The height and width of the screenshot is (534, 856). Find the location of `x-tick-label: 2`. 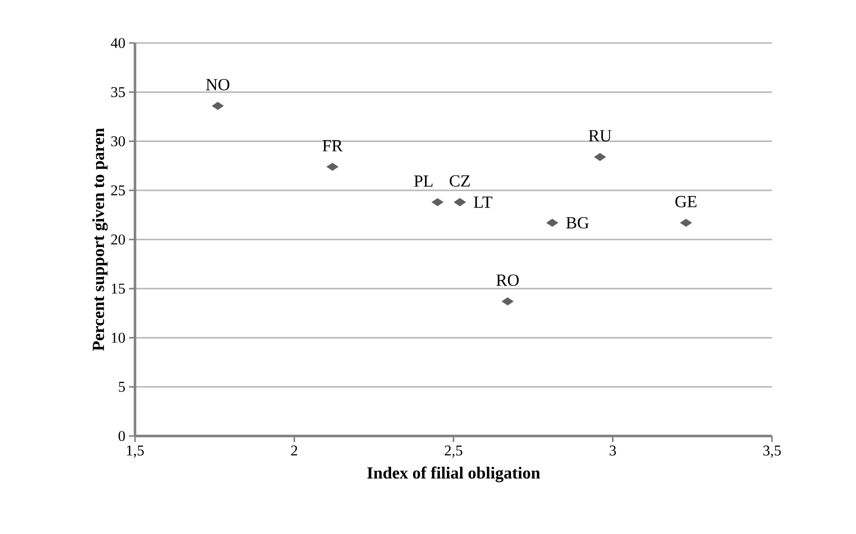

x-tick-label: 2 is located at coordinates (294, 451).